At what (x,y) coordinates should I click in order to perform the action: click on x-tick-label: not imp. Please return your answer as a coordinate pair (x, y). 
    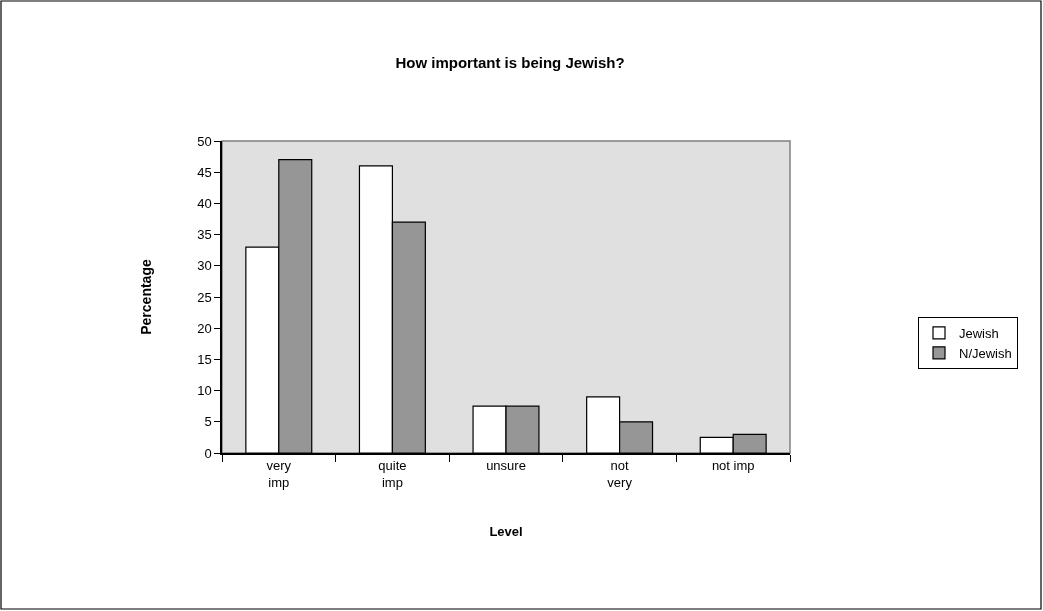
    Looking at the image, I should click on (733, 466).